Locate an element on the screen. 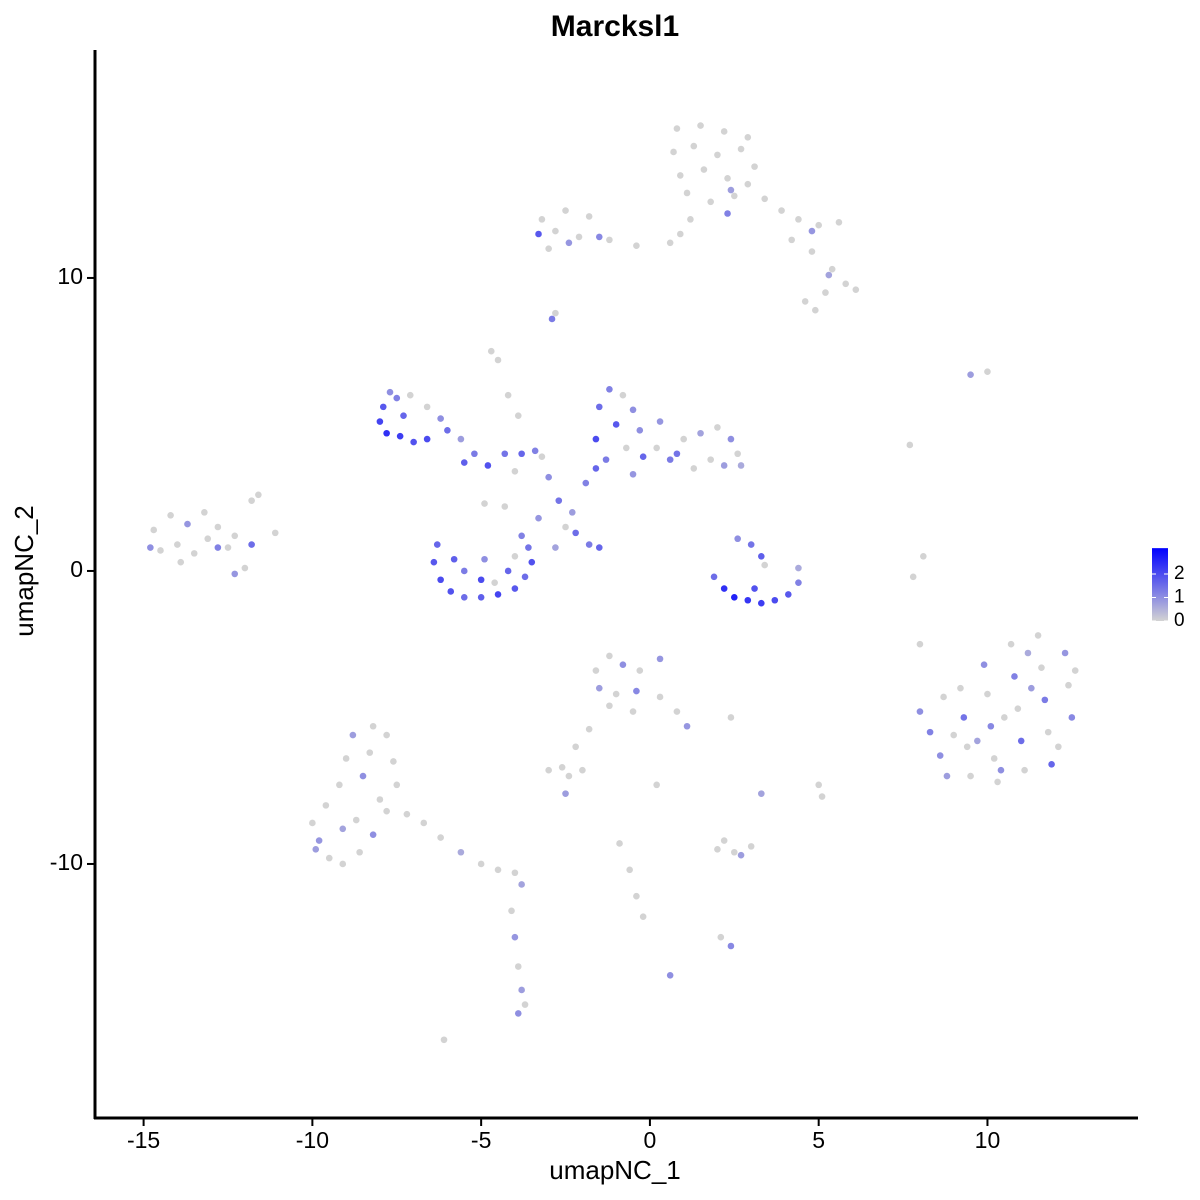 The width and height of the screenshot is (1200, 1200). x-tick-label: 10 is located at coordinates (988, 1140).